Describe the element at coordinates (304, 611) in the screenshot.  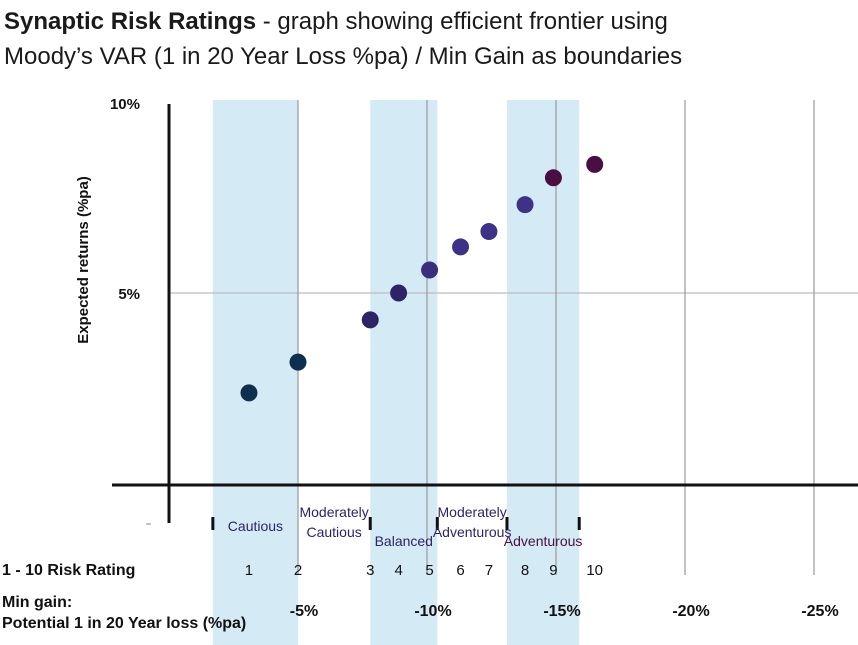
I see `min-gain-label-1: -5%` at that location.